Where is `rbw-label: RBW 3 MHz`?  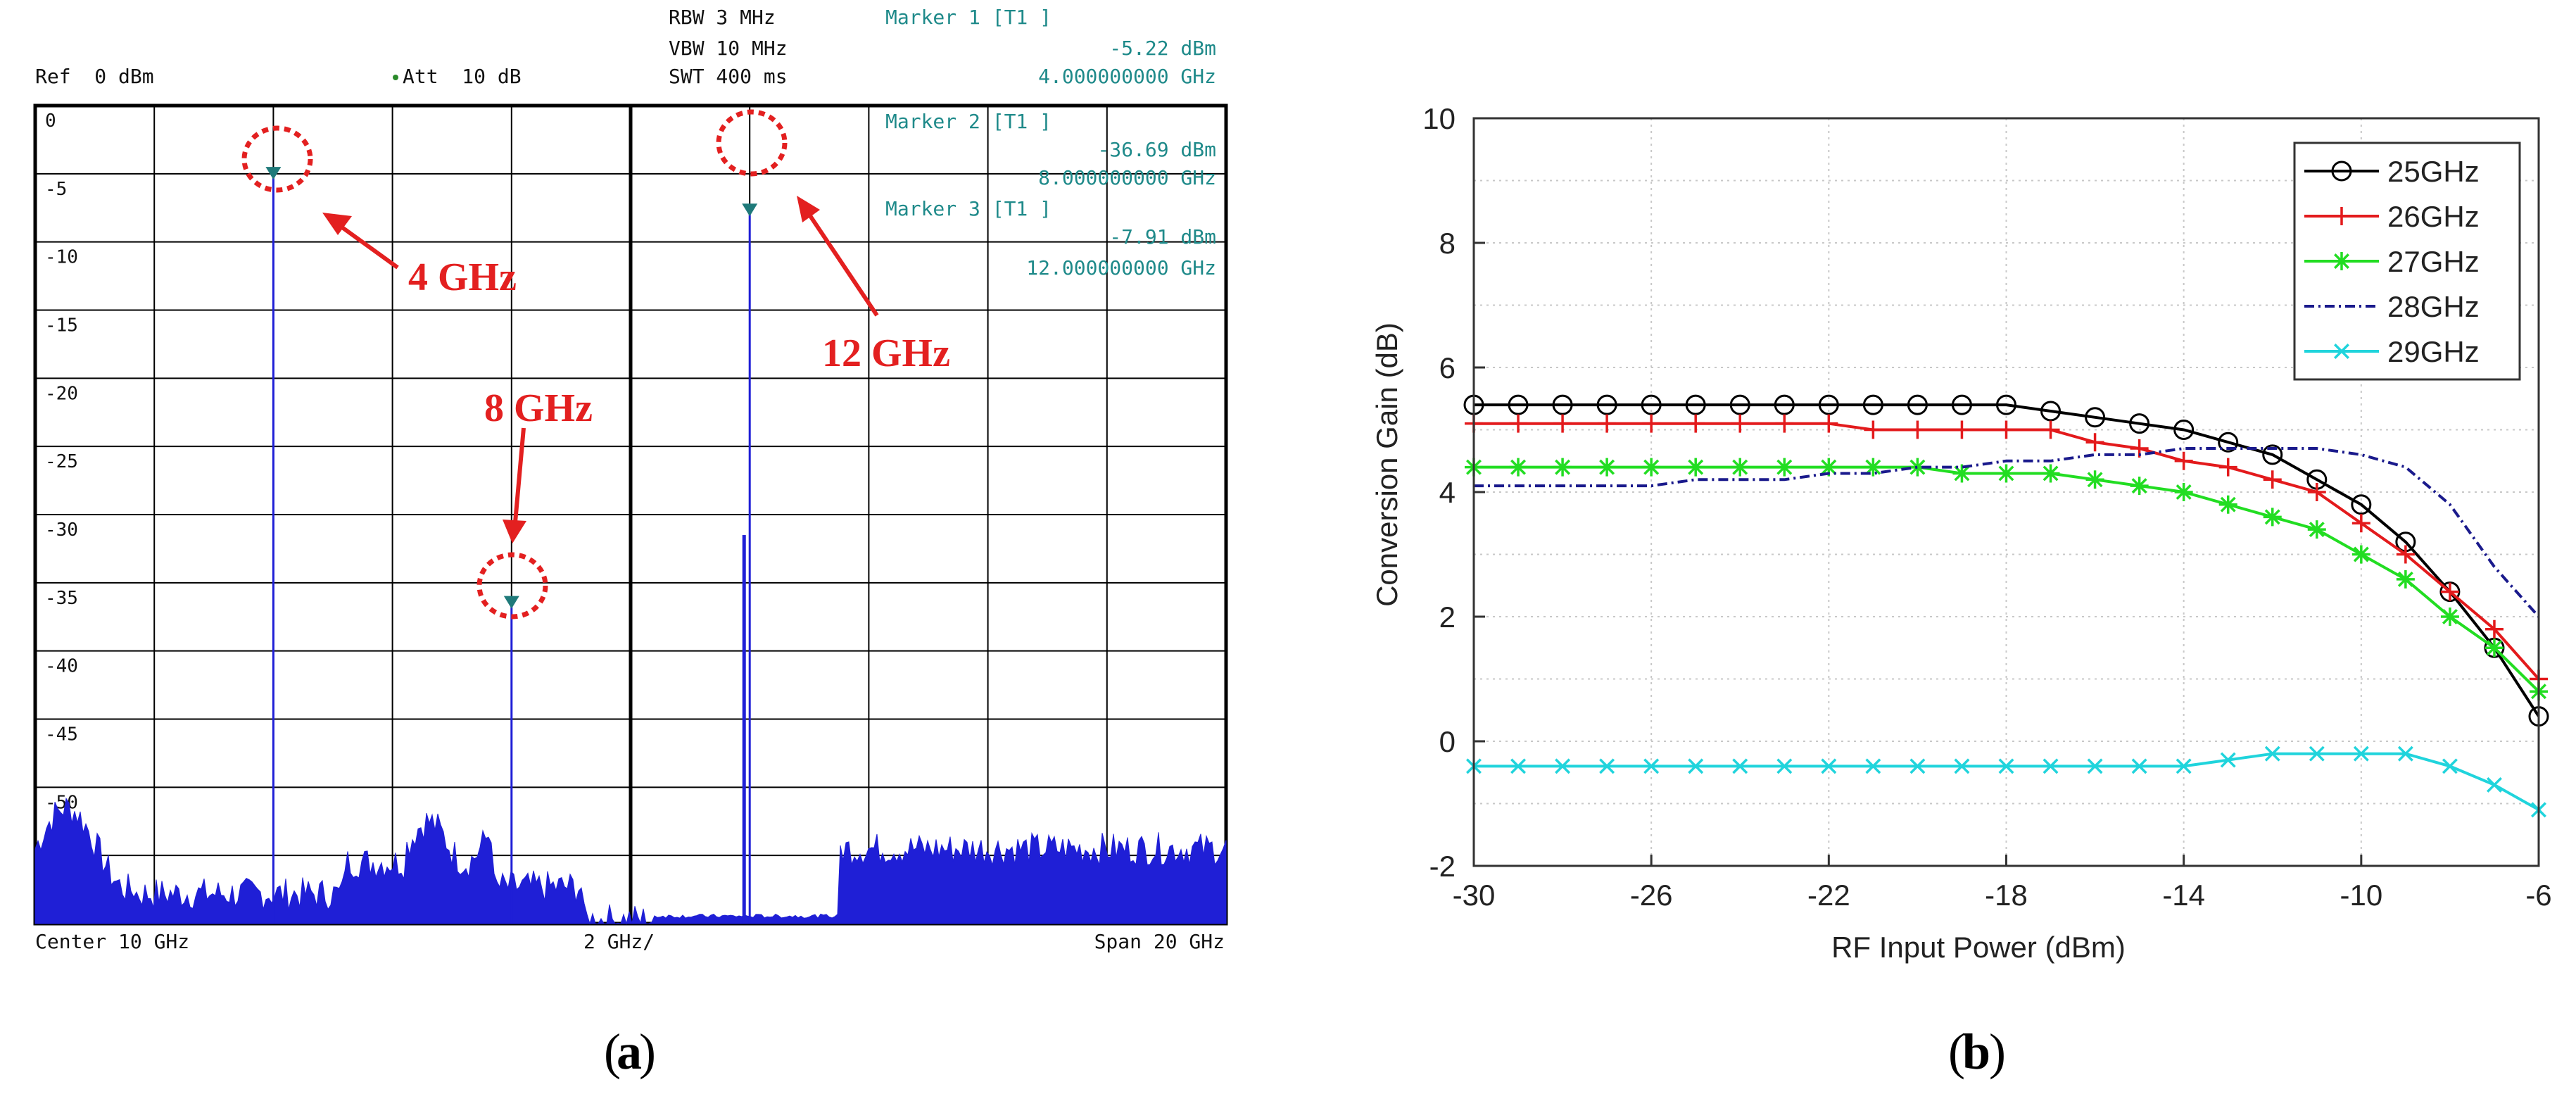
rbw-label: RBW 3 MHz is located at coordinates (722, 17).